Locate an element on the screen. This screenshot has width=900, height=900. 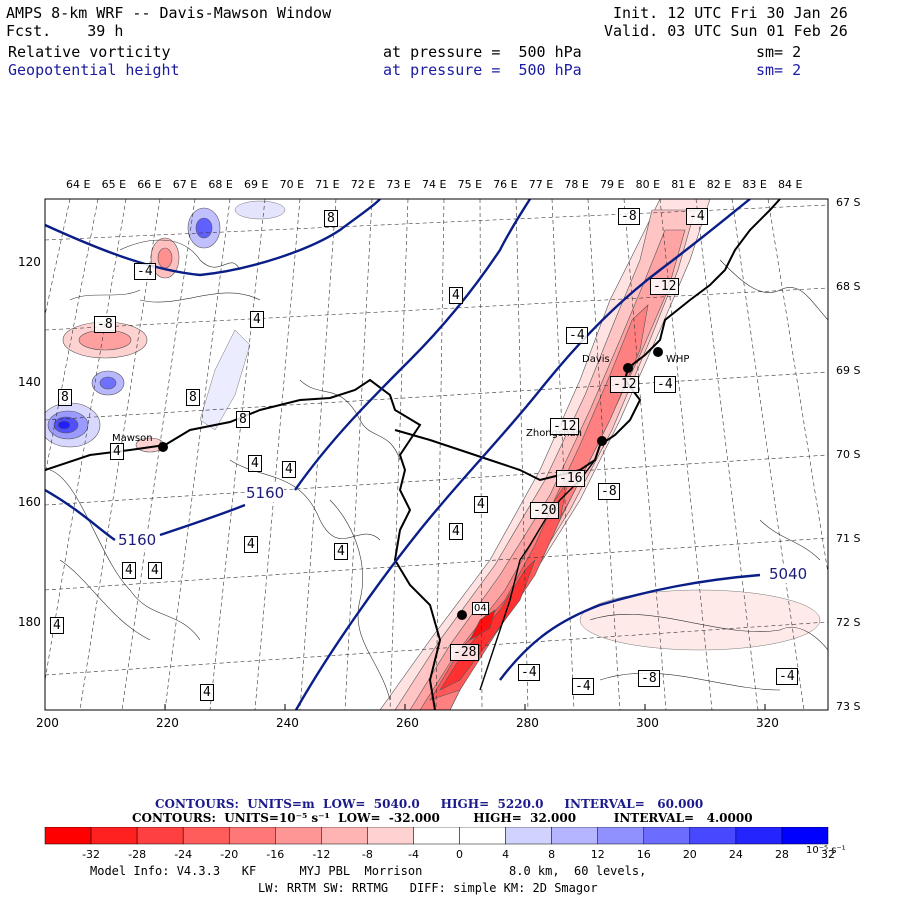
field2-smooth: sm= 2 is located at coordinates (779, 70).